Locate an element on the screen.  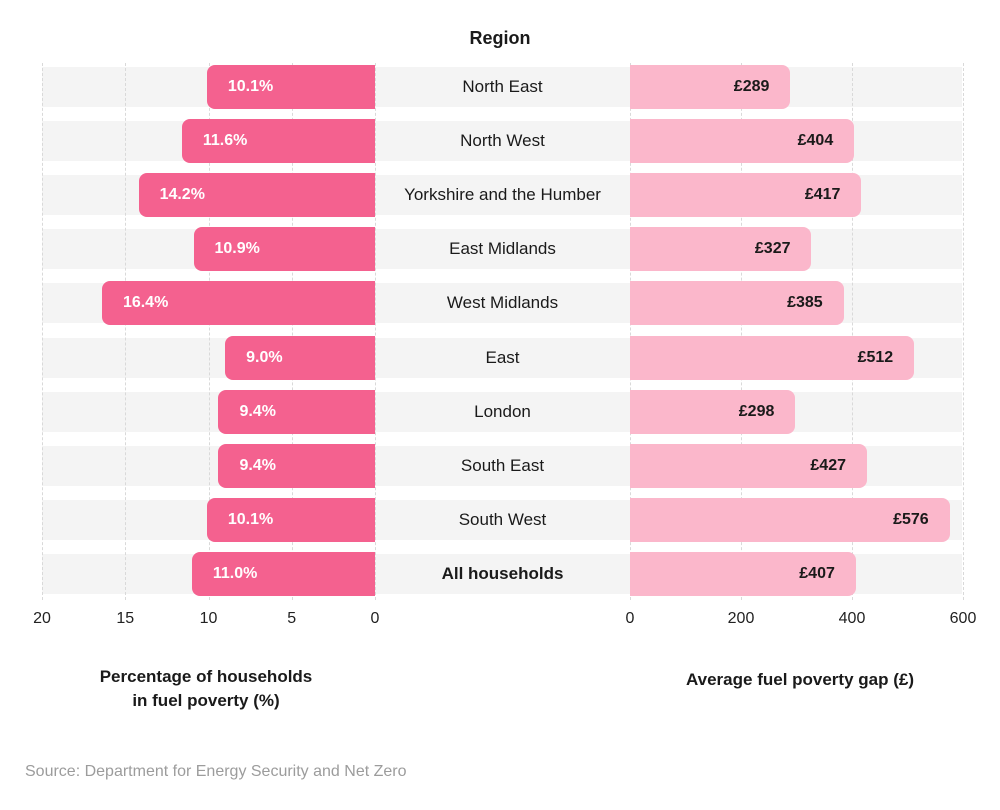
right-axis-label: Average fuel poverty gap (£) is located at coordinates (800, 679).